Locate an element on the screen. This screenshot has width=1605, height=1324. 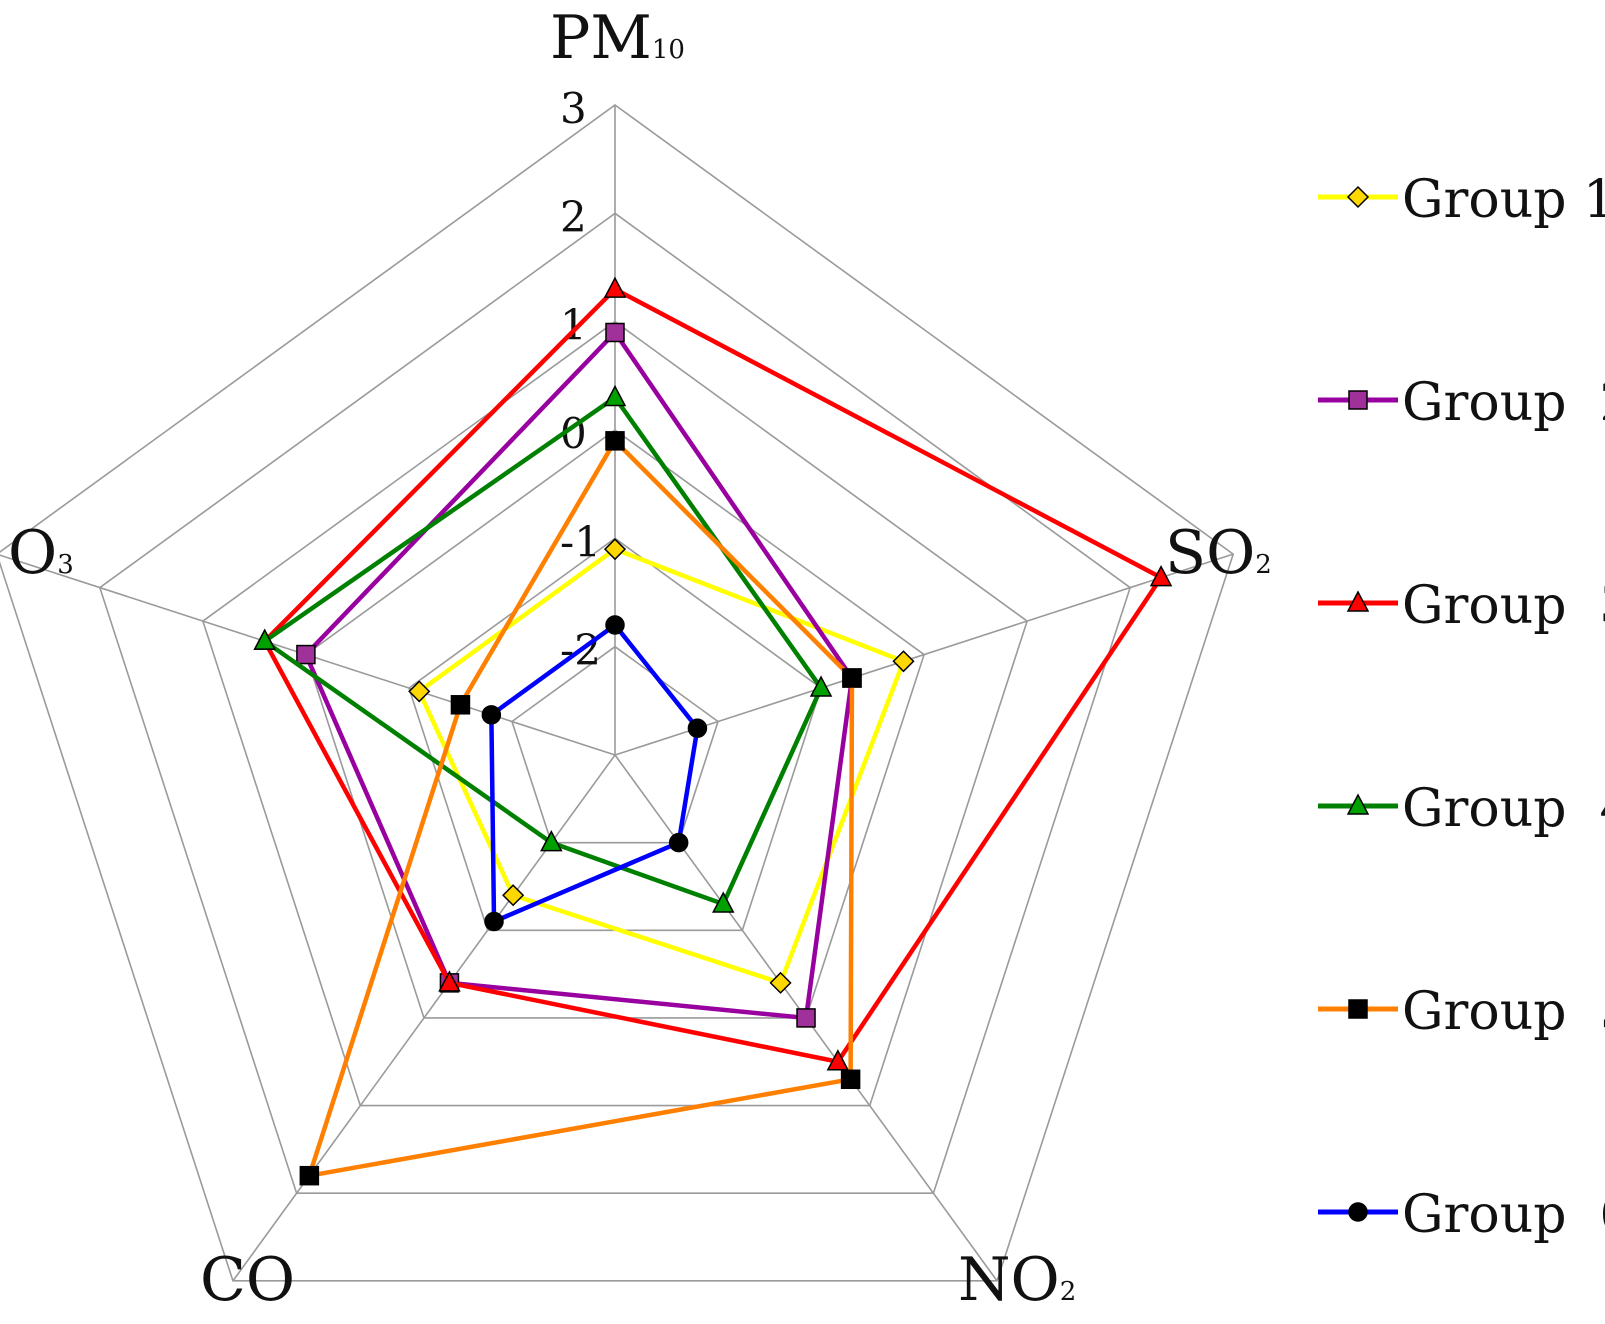
legend-item: Group 5 is located at coordinates (1461, 1012).